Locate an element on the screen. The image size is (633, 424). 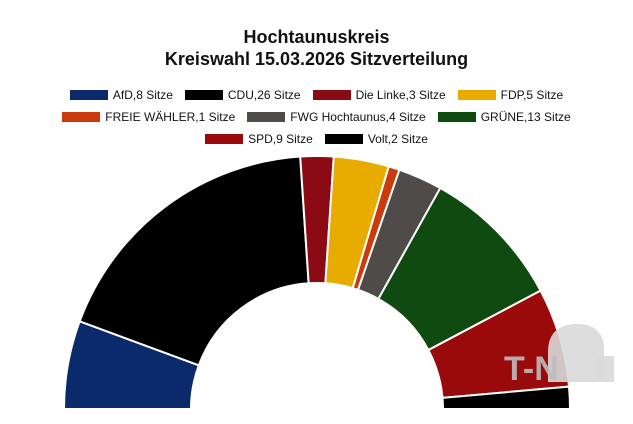
legend-label: SPD,9 Sitze is located at coordinates (280, 139).